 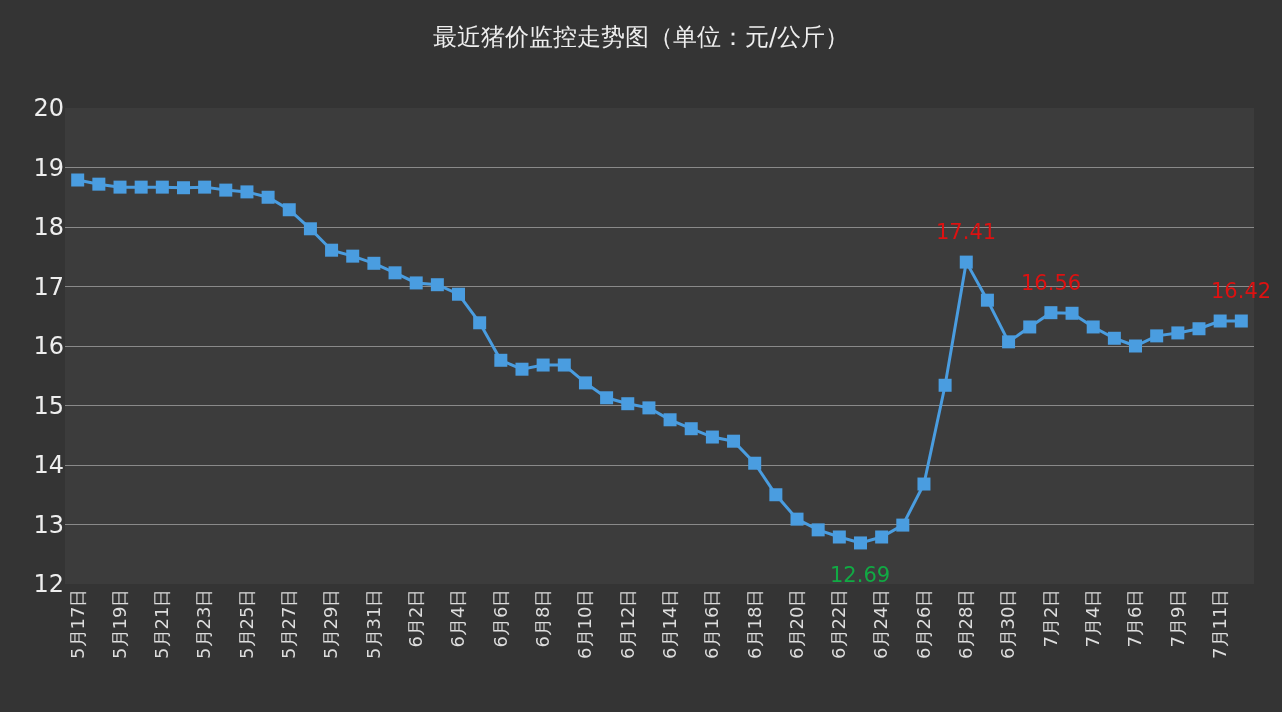 What do you see at coordinates (966, 623) in the screenshot?
I see `x-tick-label: 6月28日` at bounding box center [966, 623].